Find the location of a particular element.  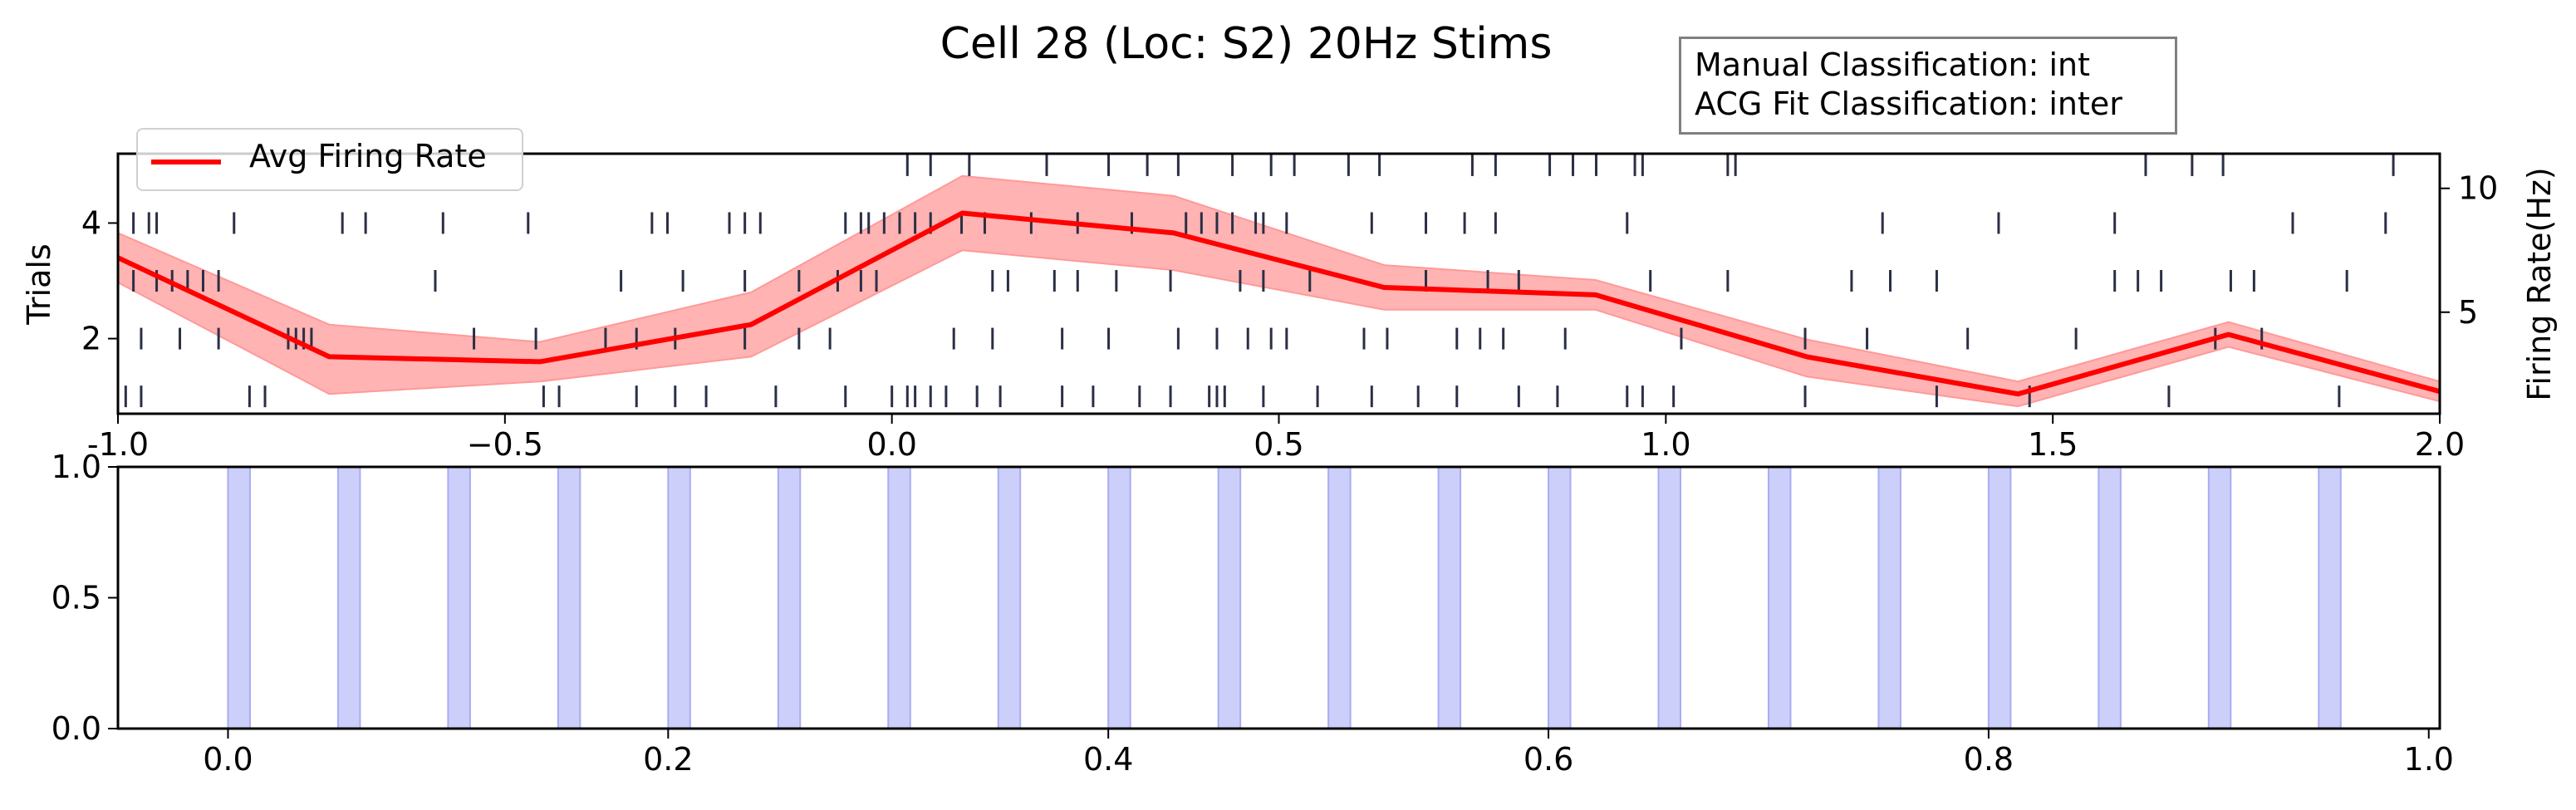

chart-title: Cell 28 (Loc: S2) 20Hz Stims is located at coordinates (1246, 44).